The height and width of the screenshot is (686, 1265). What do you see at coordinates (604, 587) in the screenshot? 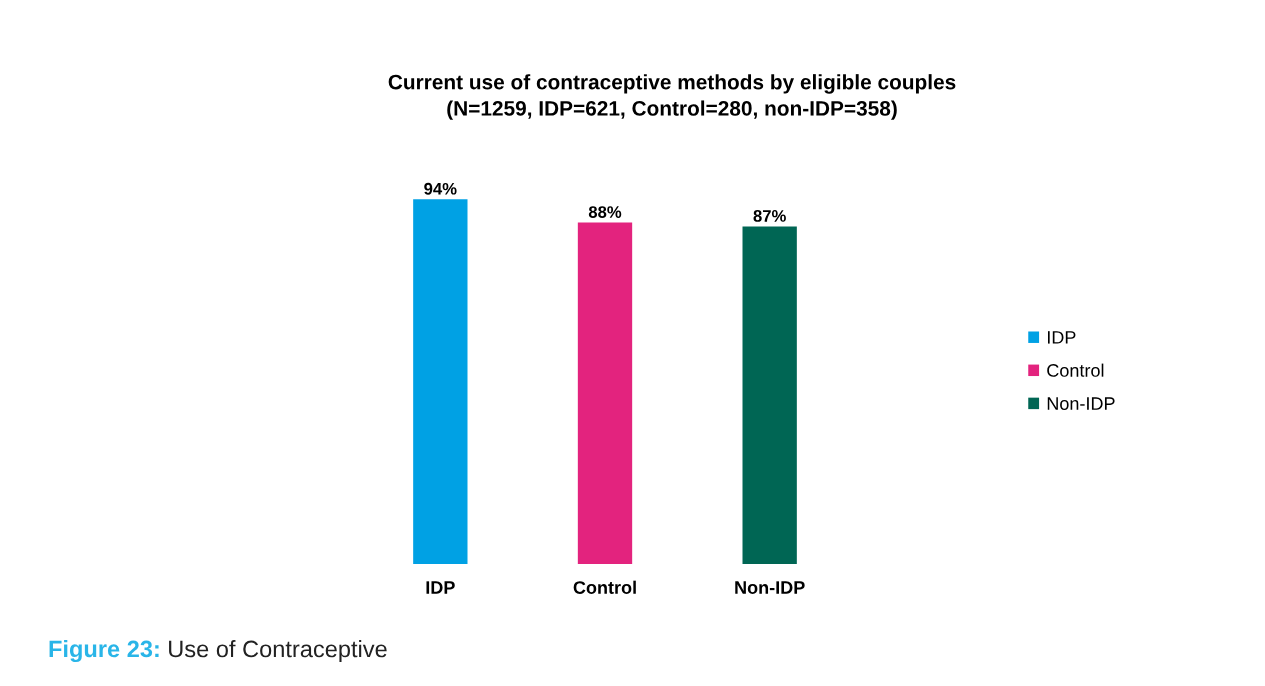
I see `x-tick-label: Control` at bounding box center [604, 587].